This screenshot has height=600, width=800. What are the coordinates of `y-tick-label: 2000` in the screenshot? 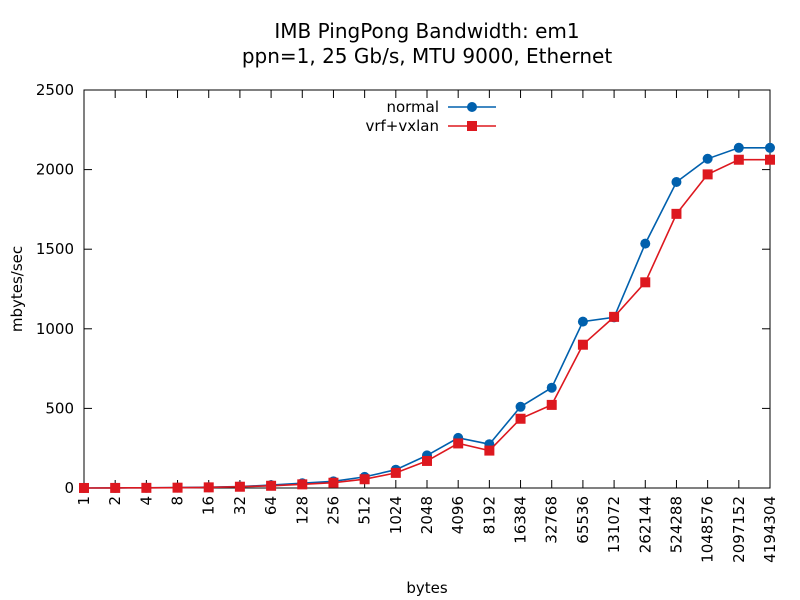 It's located at (55, 170).